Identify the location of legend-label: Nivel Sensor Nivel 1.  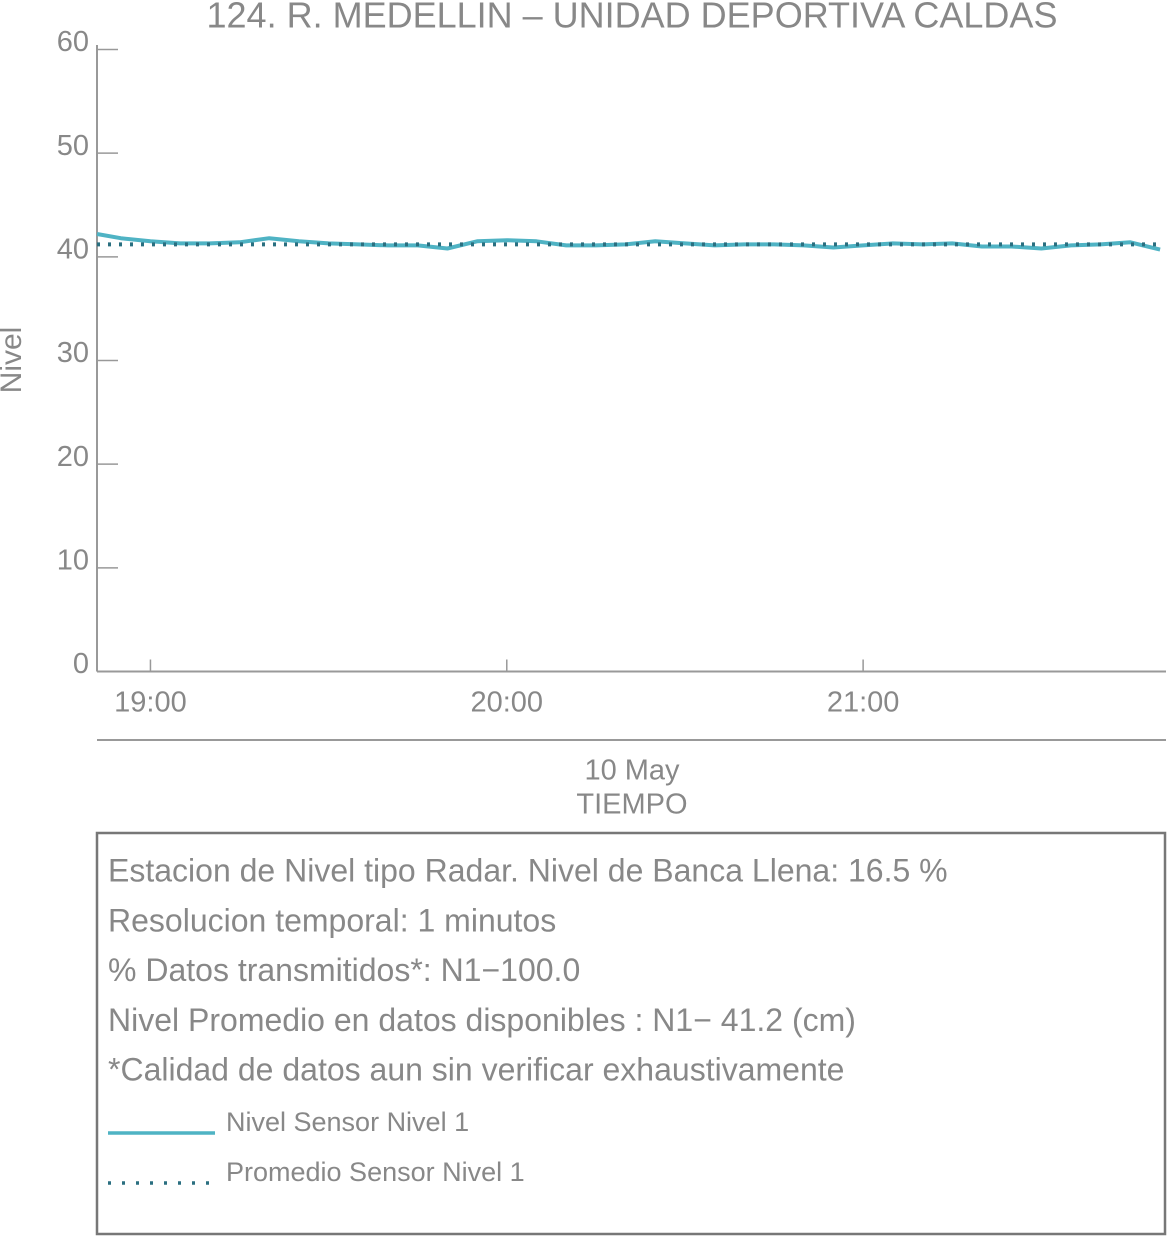
(347, 1122).